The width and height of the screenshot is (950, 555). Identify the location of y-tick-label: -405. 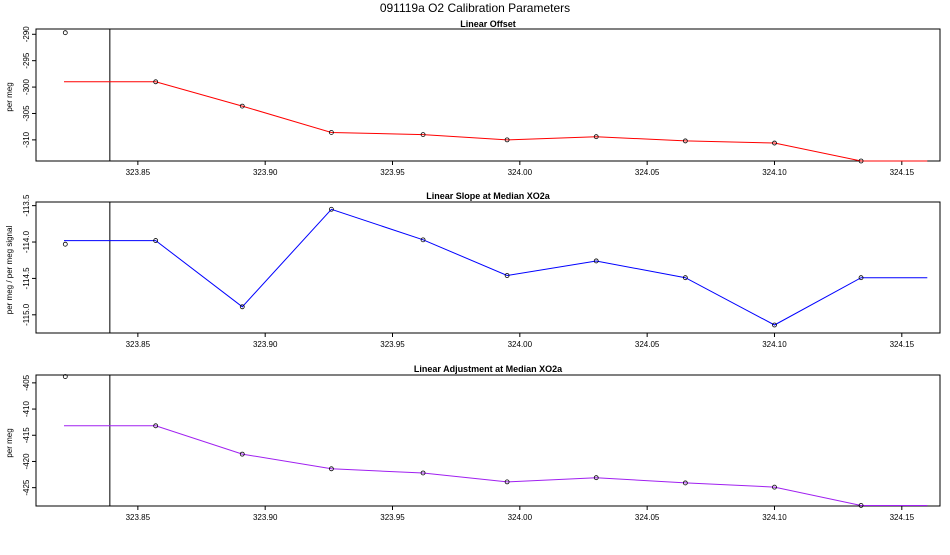
(26, 382).